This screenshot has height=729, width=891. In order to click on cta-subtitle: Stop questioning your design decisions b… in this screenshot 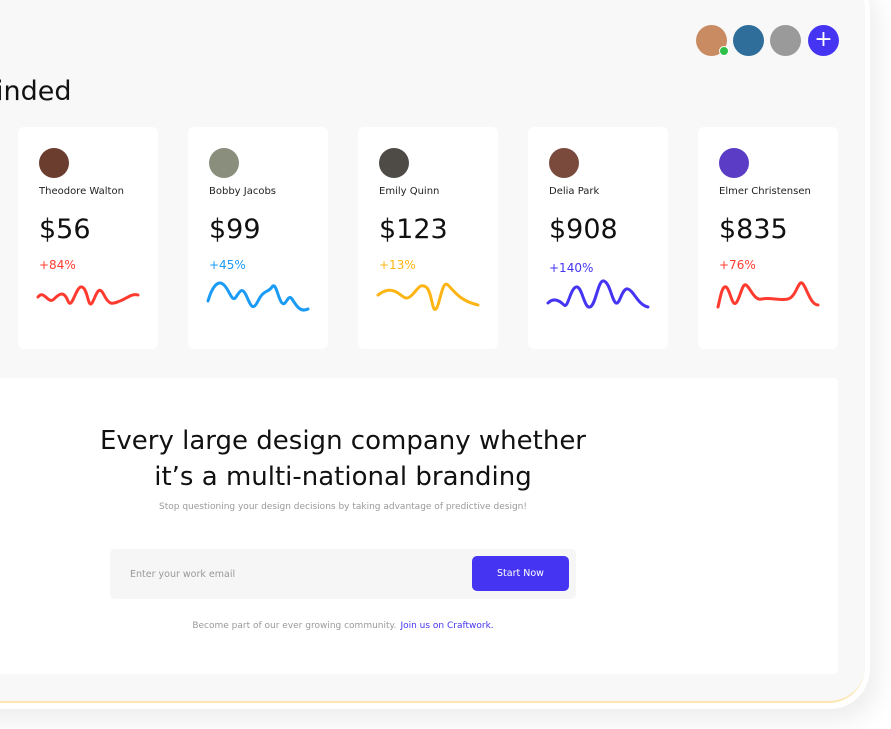, I will do `click(343, 507)`.